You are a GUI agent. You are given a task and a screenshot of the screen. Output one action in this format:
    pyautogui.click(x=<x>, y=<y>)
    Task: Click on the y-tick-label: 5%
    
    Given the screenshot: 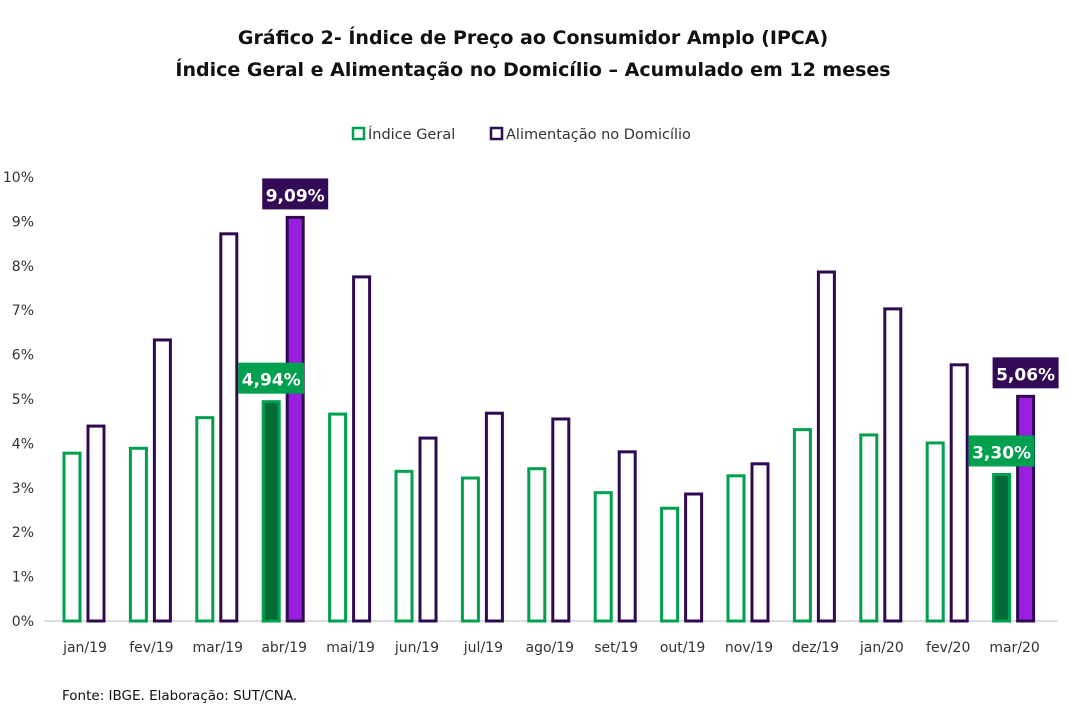 What is the action you would take?
    pyautogui.click(x=23, y=400)
    